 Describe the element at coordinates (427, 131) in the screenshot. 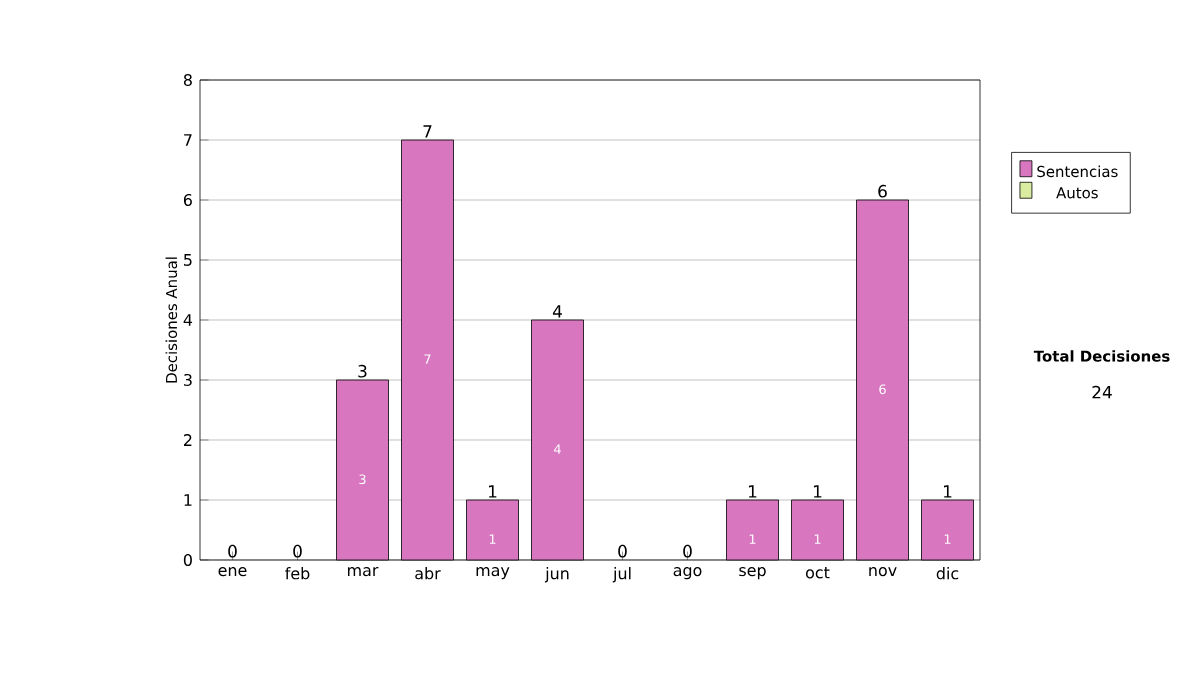

I see `total-label: 7` at that location.